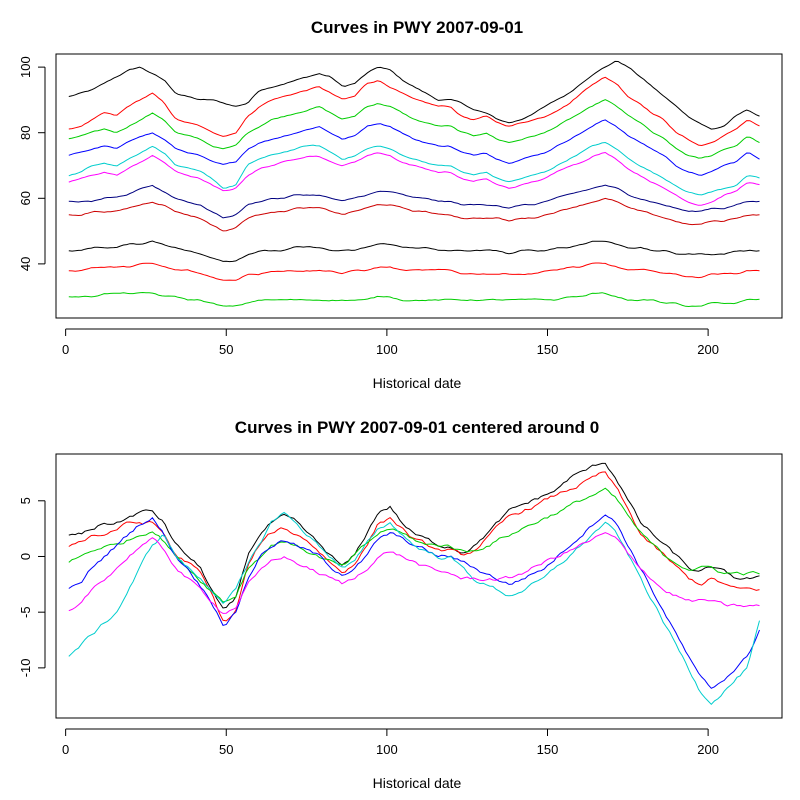 The image size is (800, 800). Describe the element at coordinates (25, 667) in the screenshot. I see `y-tick-label: -10` at that location.